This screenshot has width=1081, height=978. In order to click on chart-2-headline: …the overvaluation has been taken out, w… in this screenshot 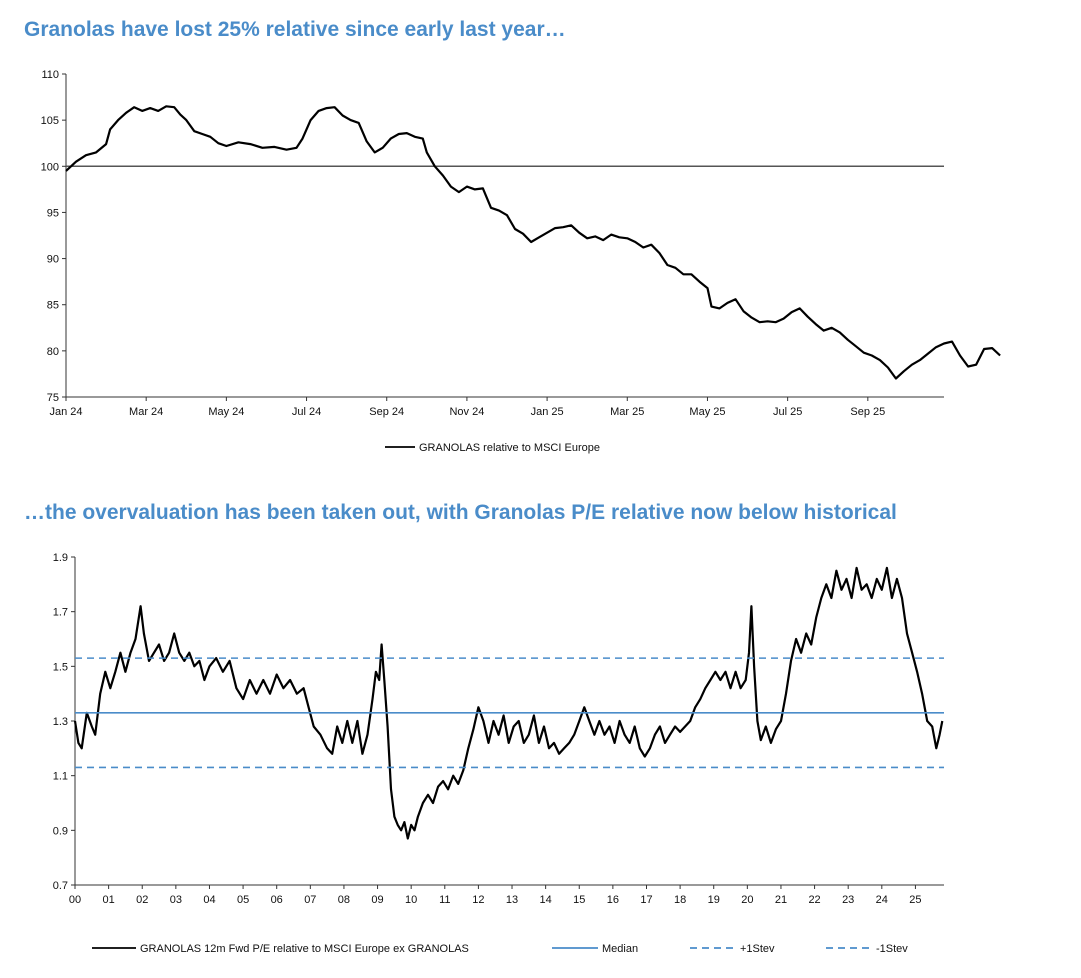, I will do `click(460, 512)`.